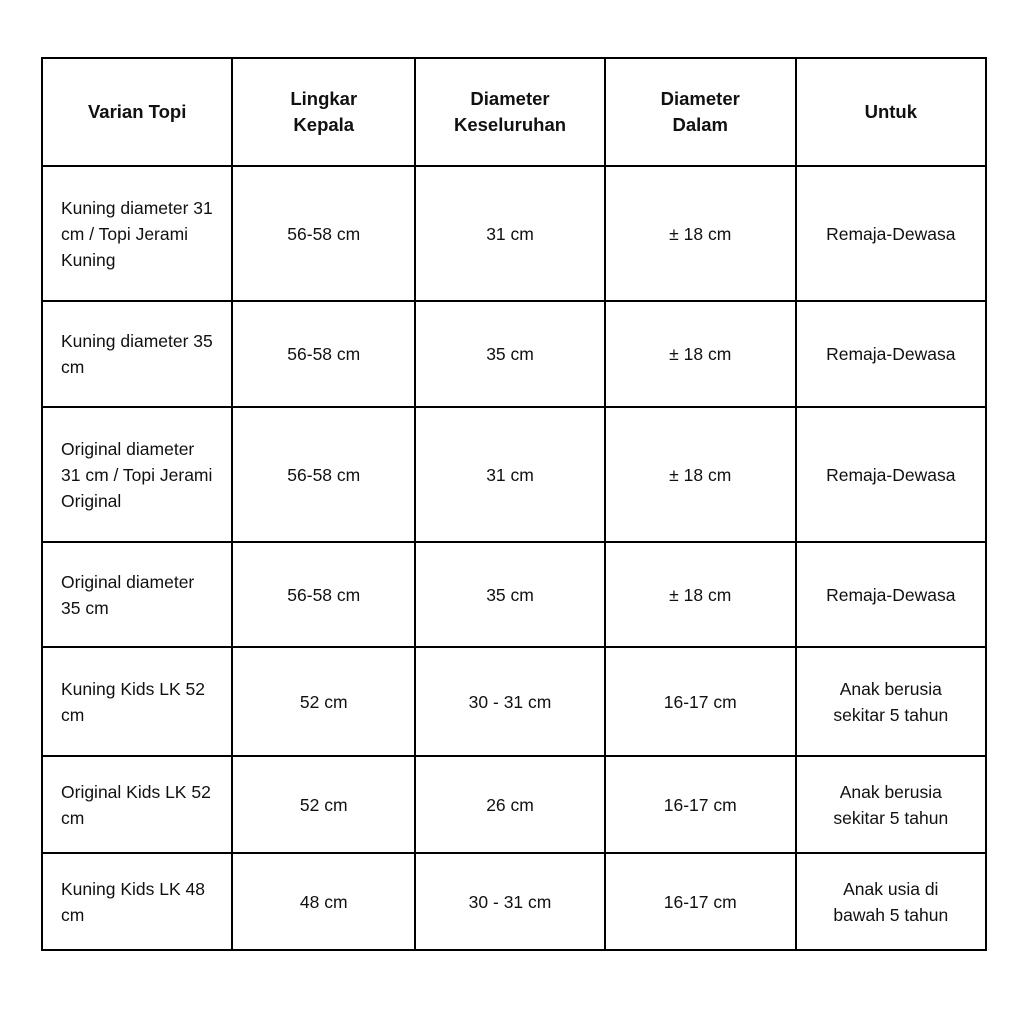 This screenshot has width=1024, height=1024. I want to click on cell-varian-topi: Original diameter 35 cm, so click(137, 594).